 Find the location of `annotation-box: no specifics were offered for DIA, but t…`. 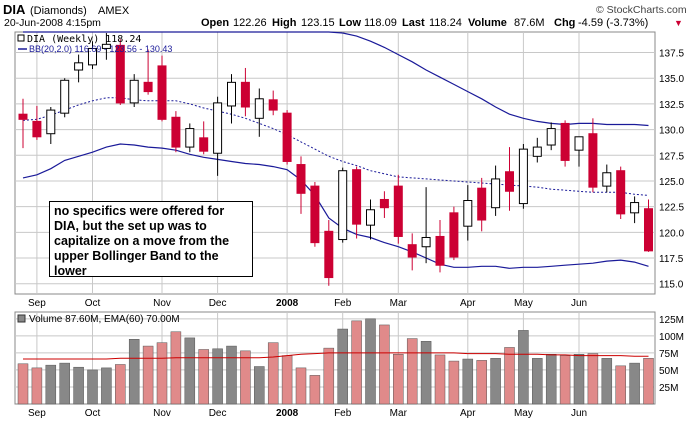

annotation-box: no specifics were offered for DIA, but t… is located at coordinates (151, 239).